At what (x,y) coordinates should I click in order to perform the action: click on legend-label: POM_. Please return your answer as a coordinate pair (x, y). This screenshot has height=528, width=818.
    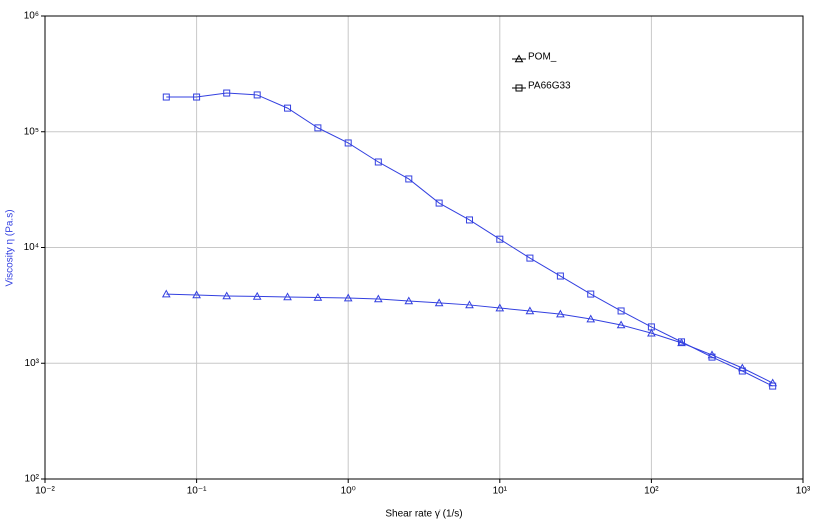
    Looking at the image, I should click on (542, 57).